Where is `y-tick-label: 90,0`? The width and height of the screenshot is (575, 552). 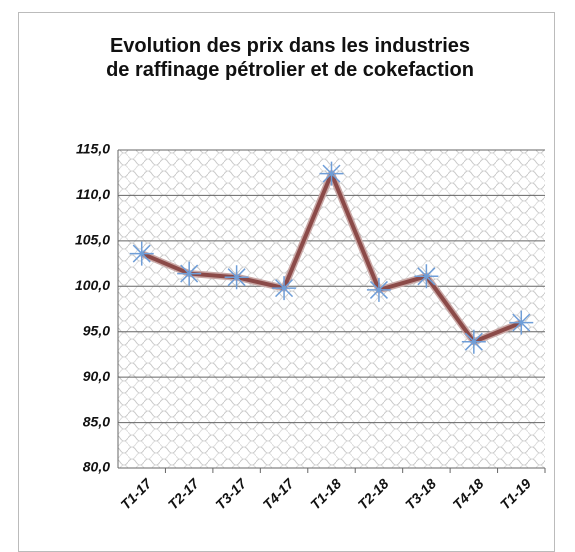 y-tick-label: 90,0 is located at coordinates (96, 376).